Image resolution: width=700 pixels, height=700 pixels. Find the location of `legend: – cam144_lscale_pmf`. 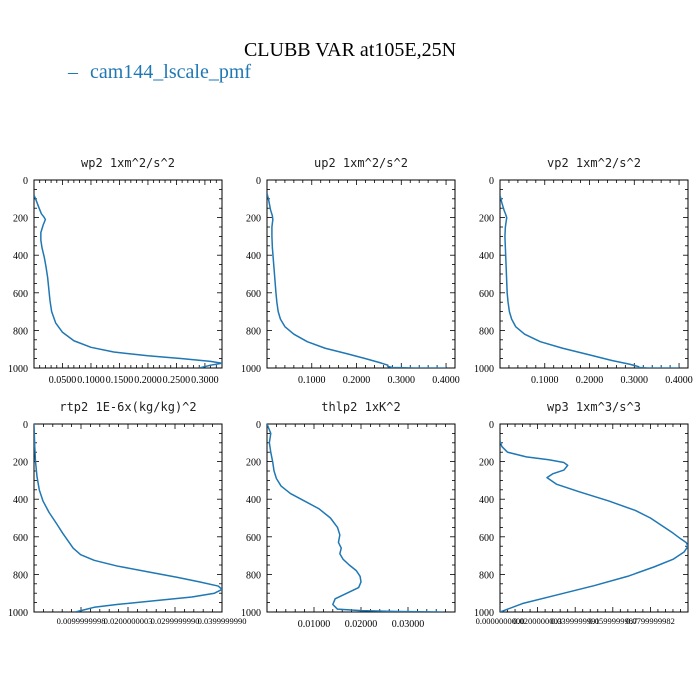

legend: – cam144_lscale_pmf is located at coordinates (159, 72).